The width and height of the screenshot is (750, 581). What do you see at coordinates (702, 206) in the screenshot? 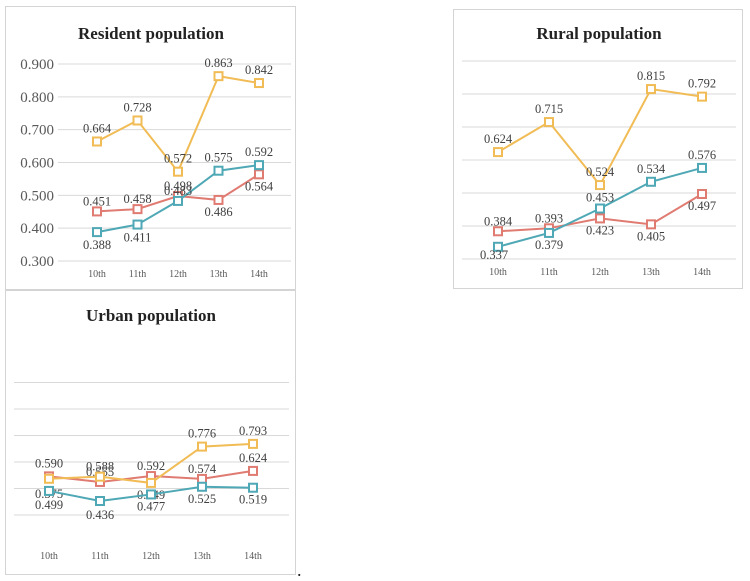
I see `data-label-red: 0.497` at bounding box center [702, 206].